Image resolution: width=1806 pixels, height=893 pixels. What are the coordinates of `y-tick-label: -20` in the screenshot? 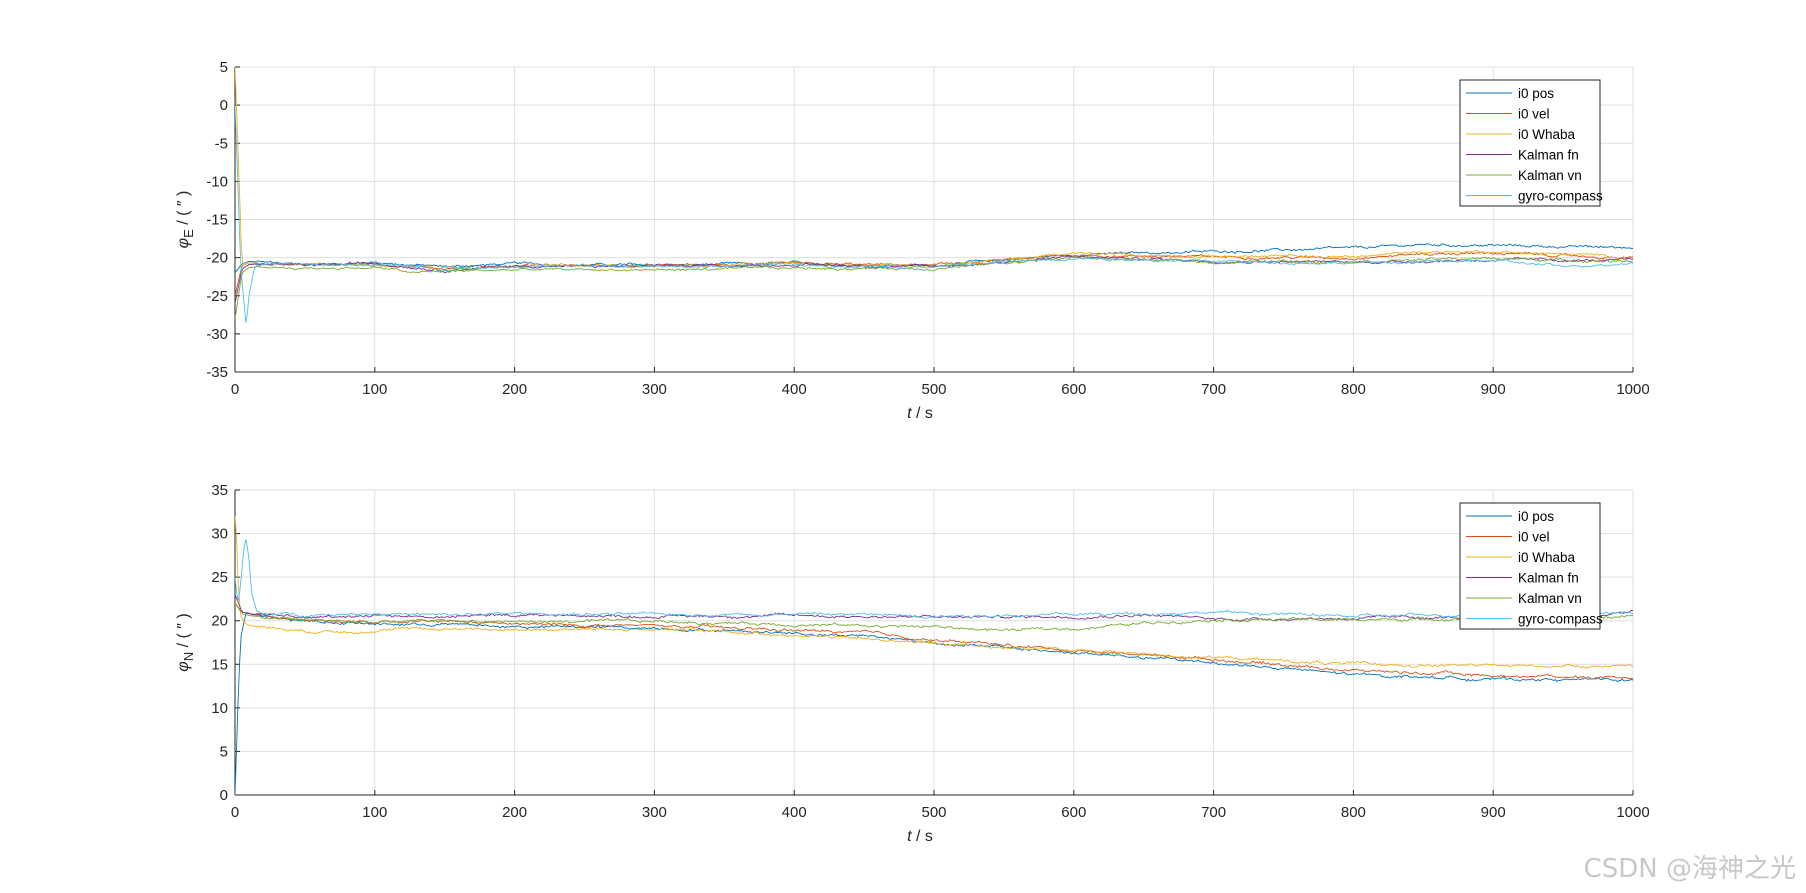 It's located at (217, 258).